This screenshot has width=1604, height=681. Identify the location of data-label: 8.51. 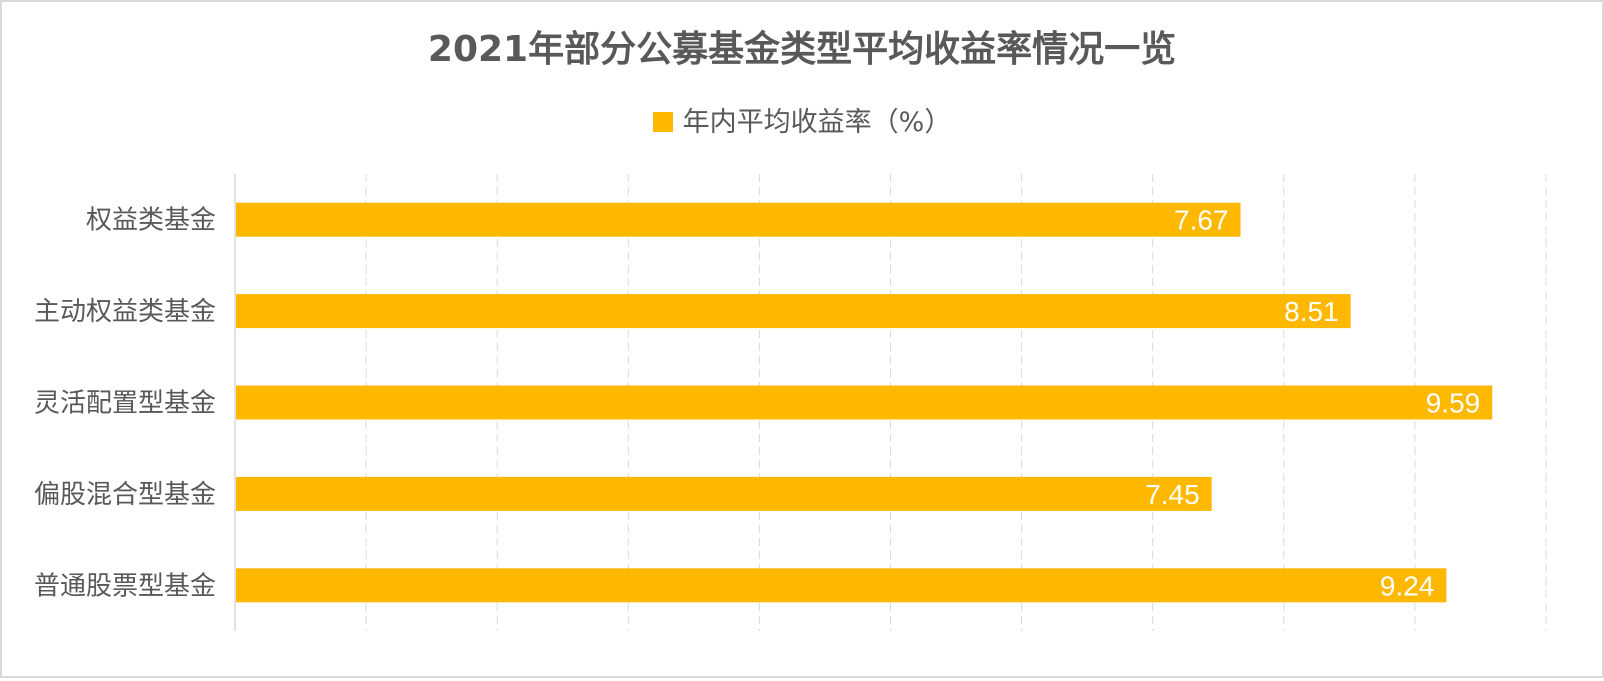
(1311, 311).